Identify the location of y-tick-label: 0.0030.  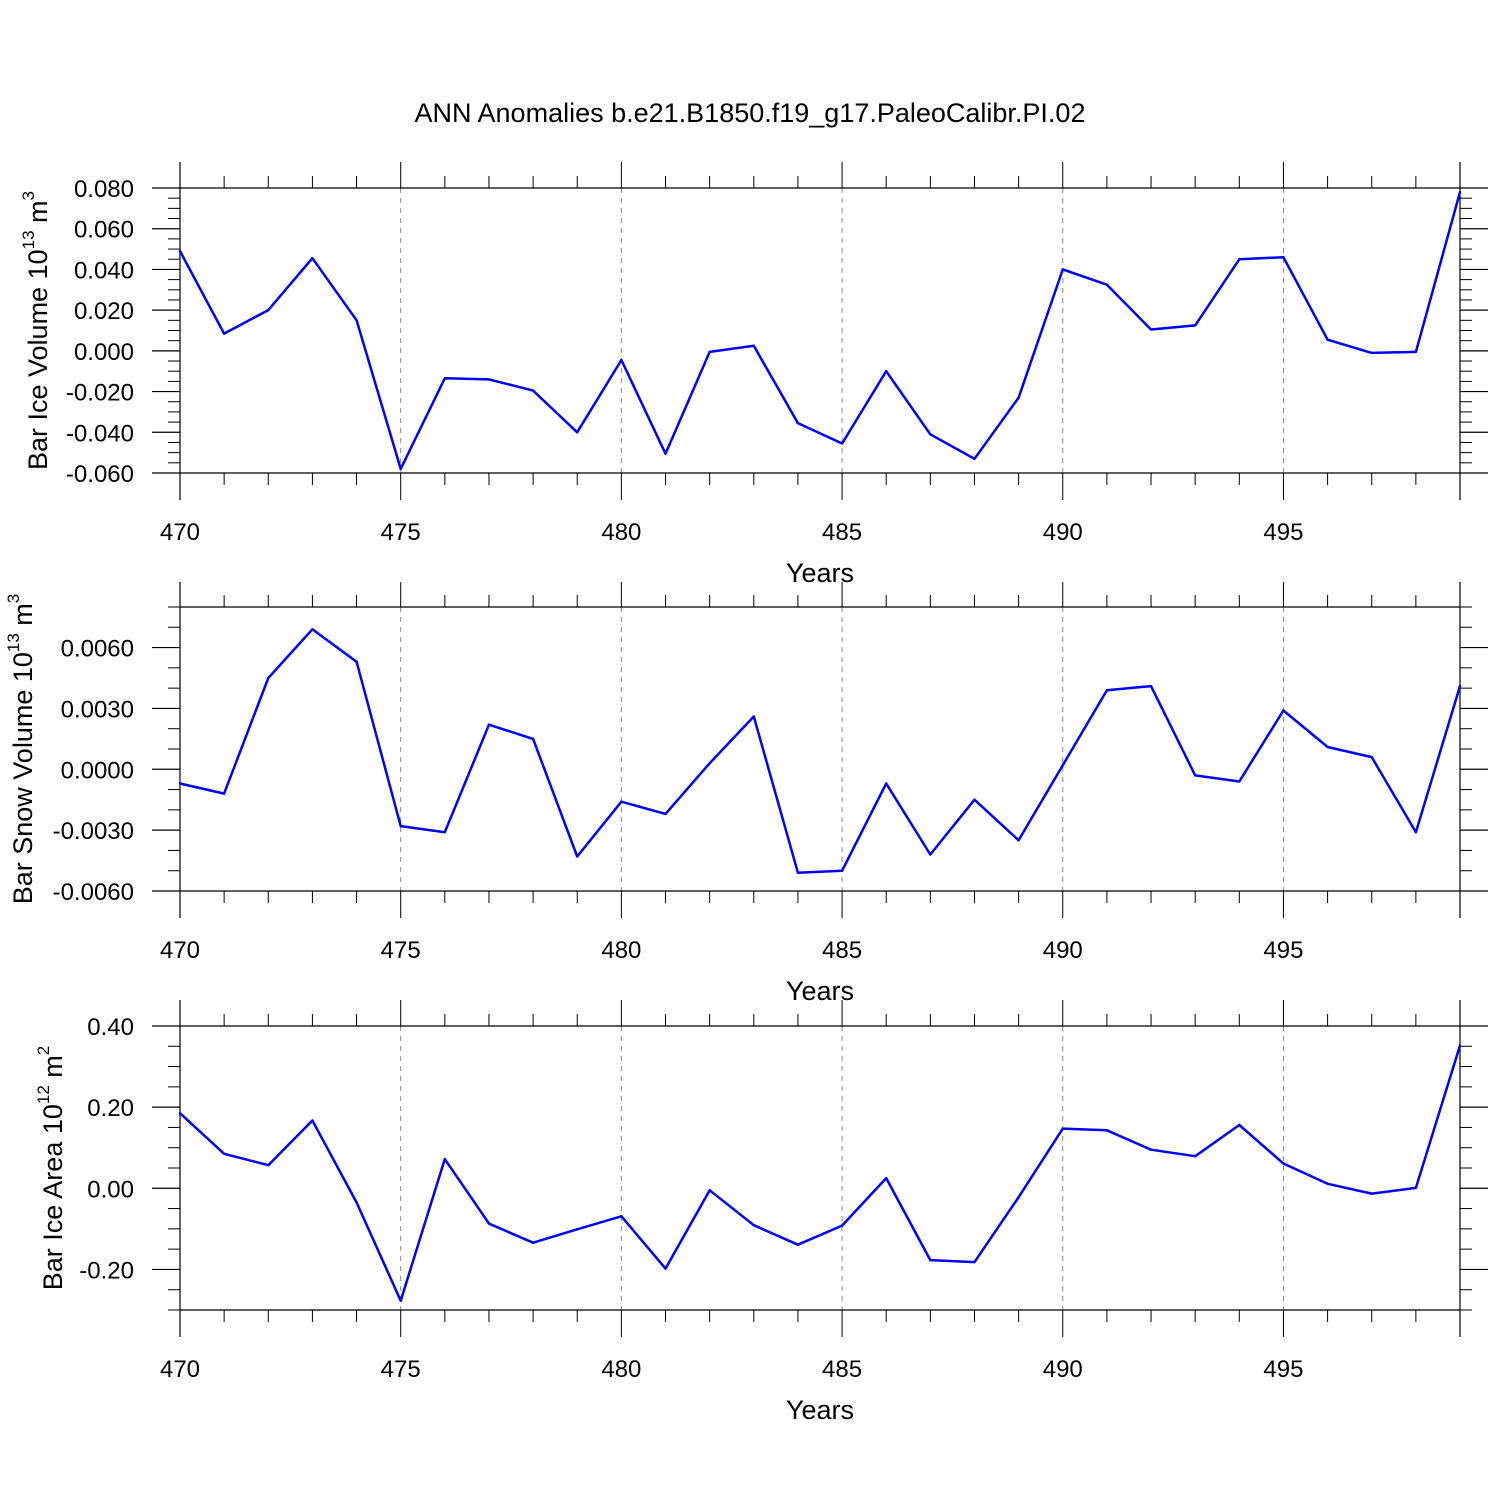
(97, 709).